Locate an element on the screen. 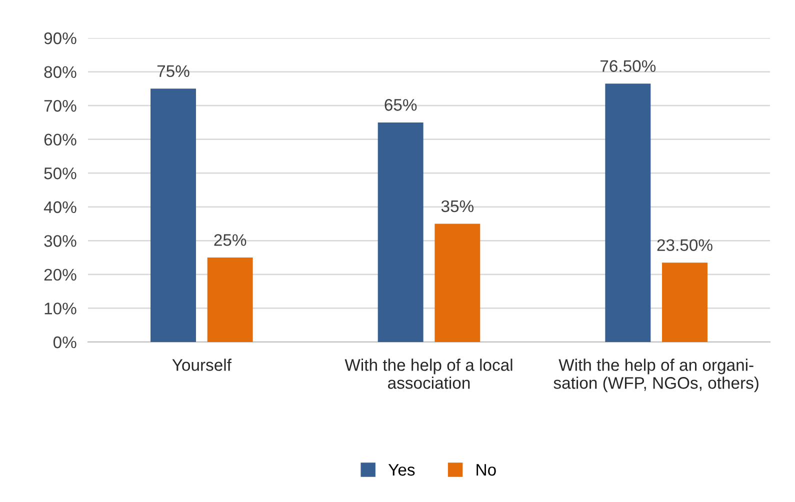 The image size is (795, 502). y-tick-label: 30% is located at coordinates (60, 241).